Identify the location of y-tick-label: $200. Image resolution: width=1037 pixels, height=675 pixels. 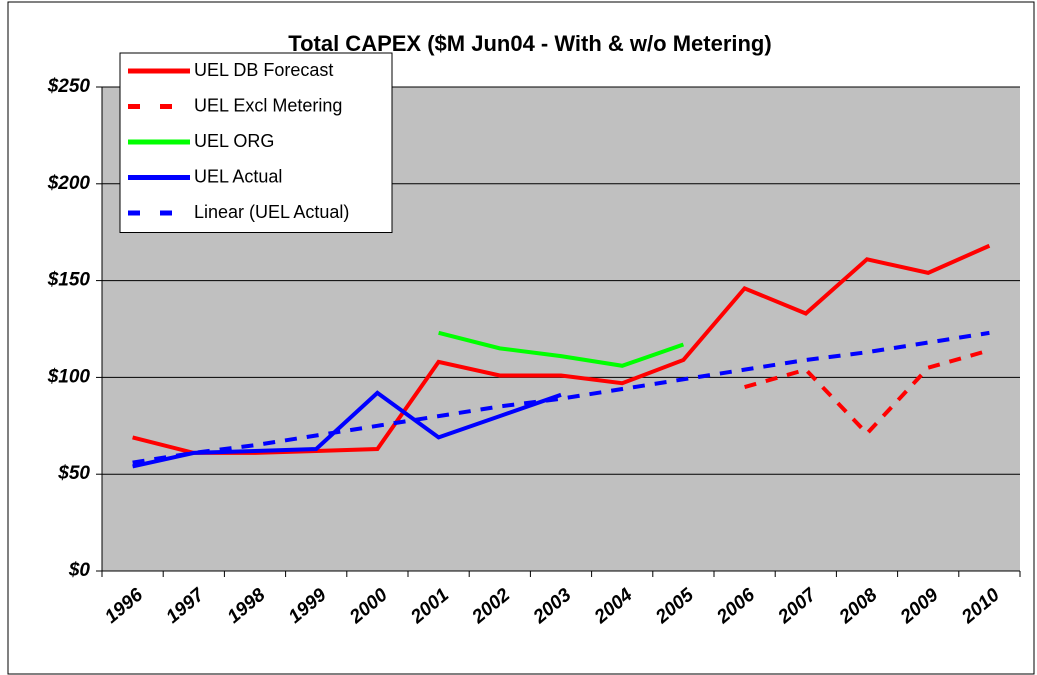
(69, 183).